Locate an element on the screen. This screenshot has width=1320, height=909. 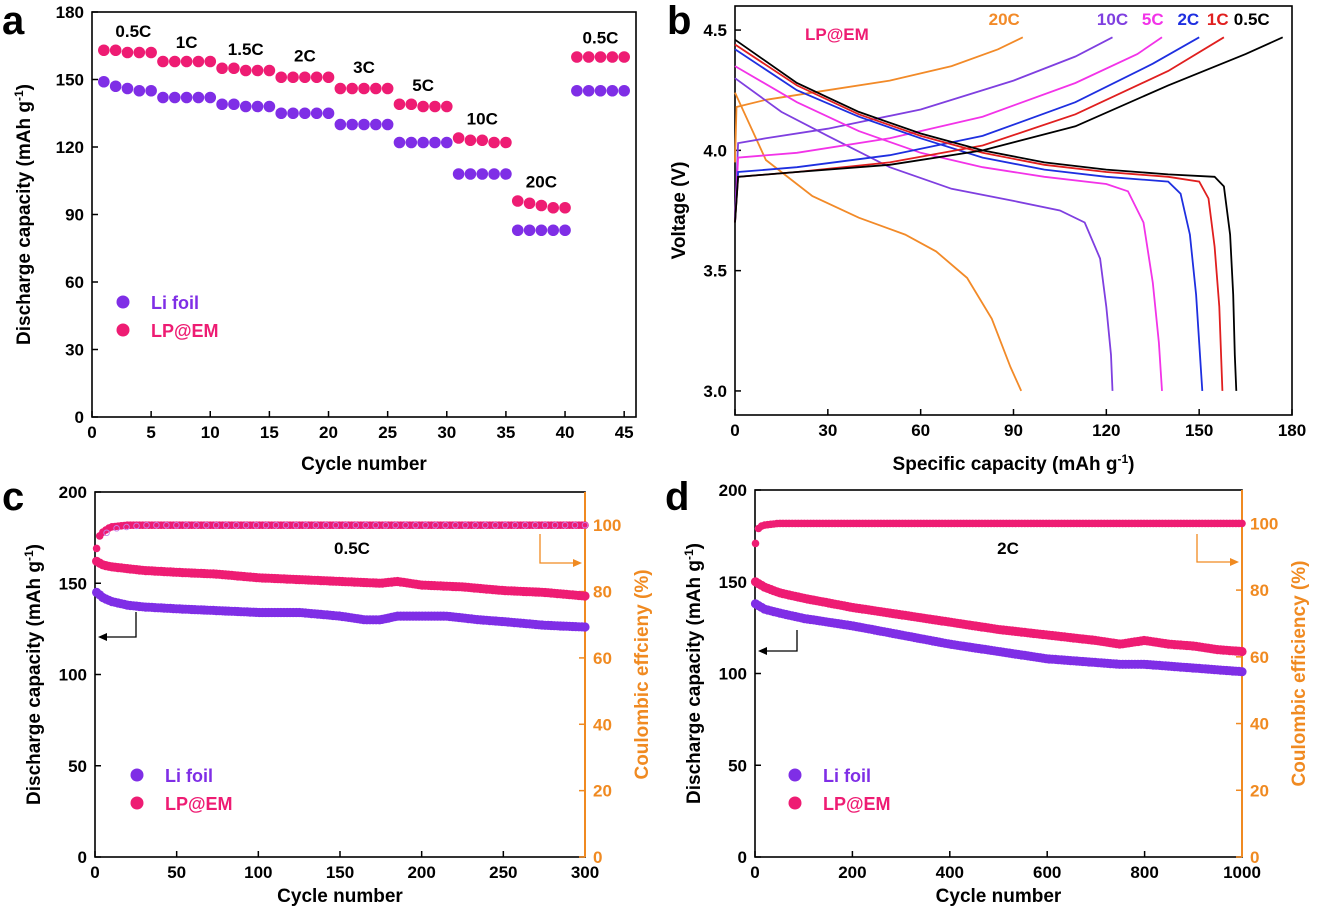
legend-marker is located at coordinates (795, 775).